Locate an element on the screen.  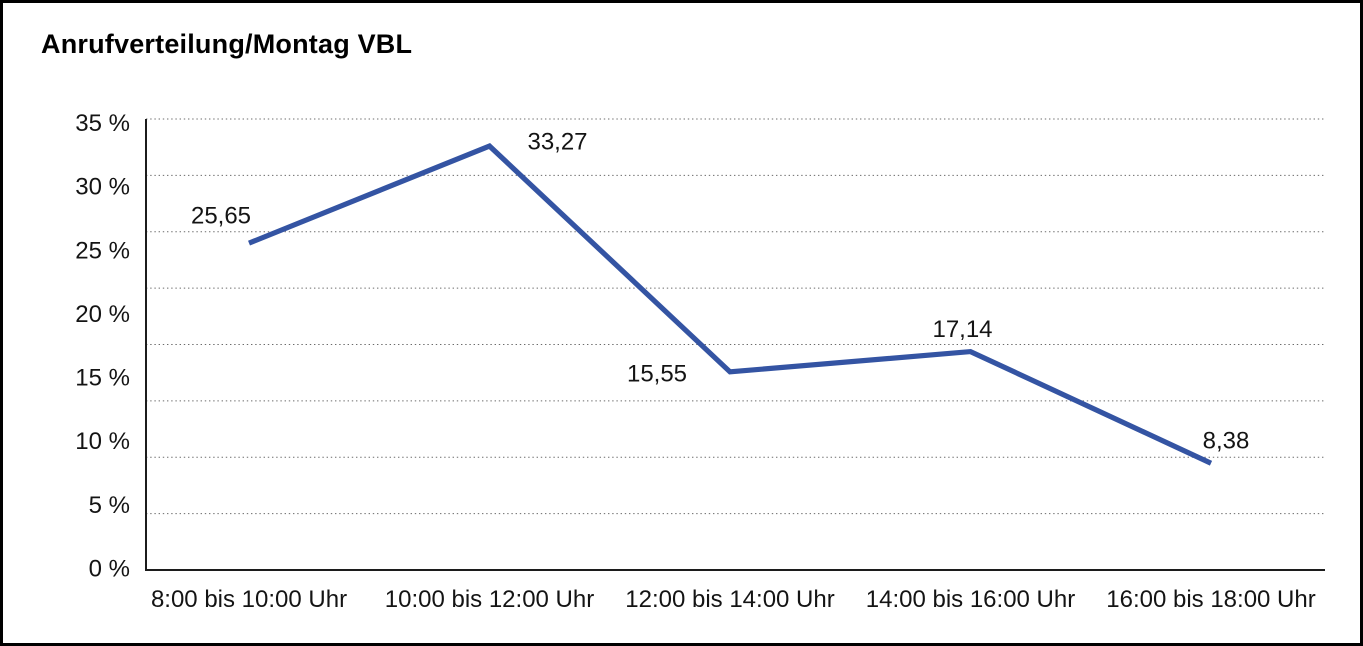
data-point-value-label: 17,14 is located at coordinates (962, 329).